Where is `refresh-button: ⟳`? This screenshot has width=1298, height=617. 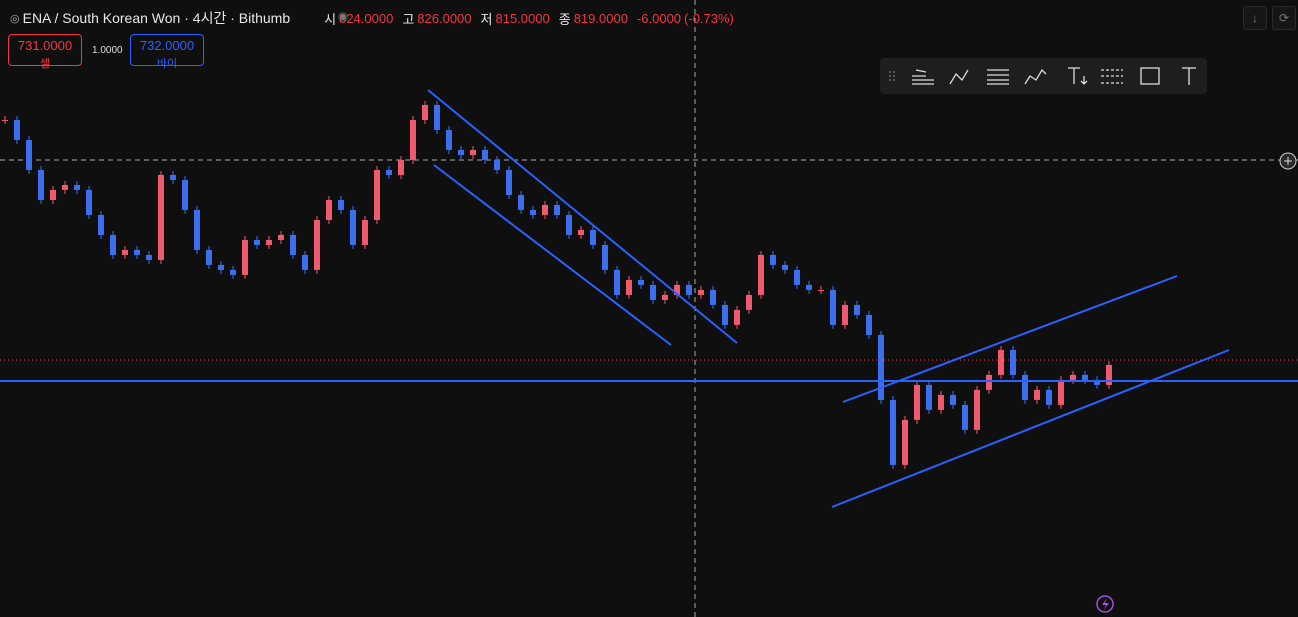 refresh-button: ⟳ is located at coordinates (1284, 18).